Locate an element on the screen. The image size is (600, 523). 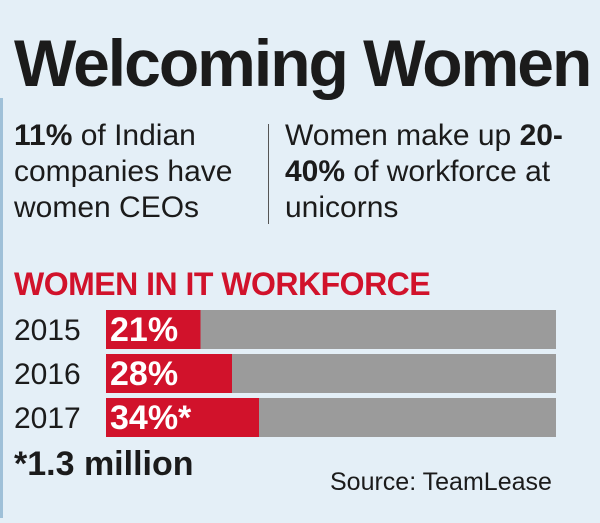
stat-divider is located at coordinates (268, 174).